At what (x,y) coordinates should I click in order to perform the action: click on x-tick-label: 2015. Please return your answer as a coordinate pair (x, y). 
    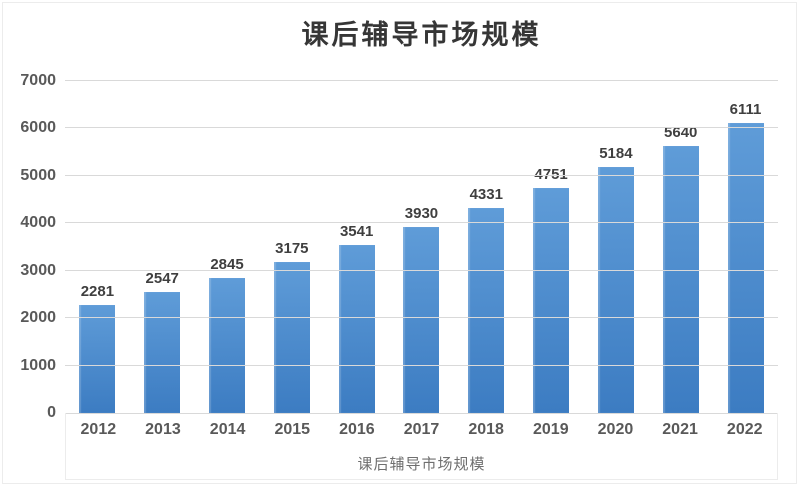
    Looking at the image, I should click on (292, 429).